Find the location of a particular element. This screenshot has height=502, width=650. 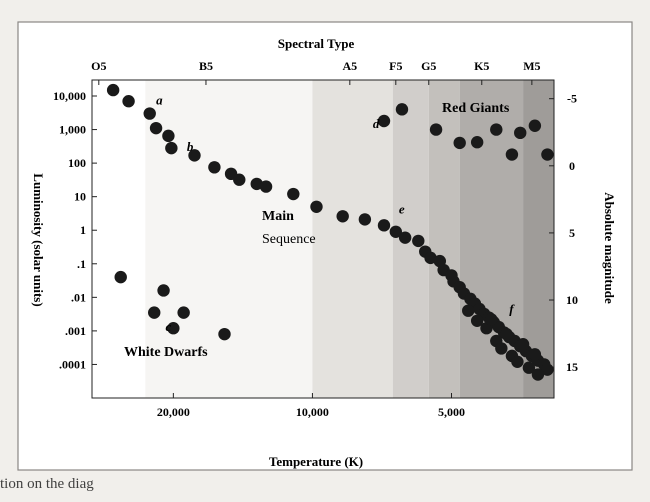

caption-fragment: tion on the diag is located at coordinates (47, 484).